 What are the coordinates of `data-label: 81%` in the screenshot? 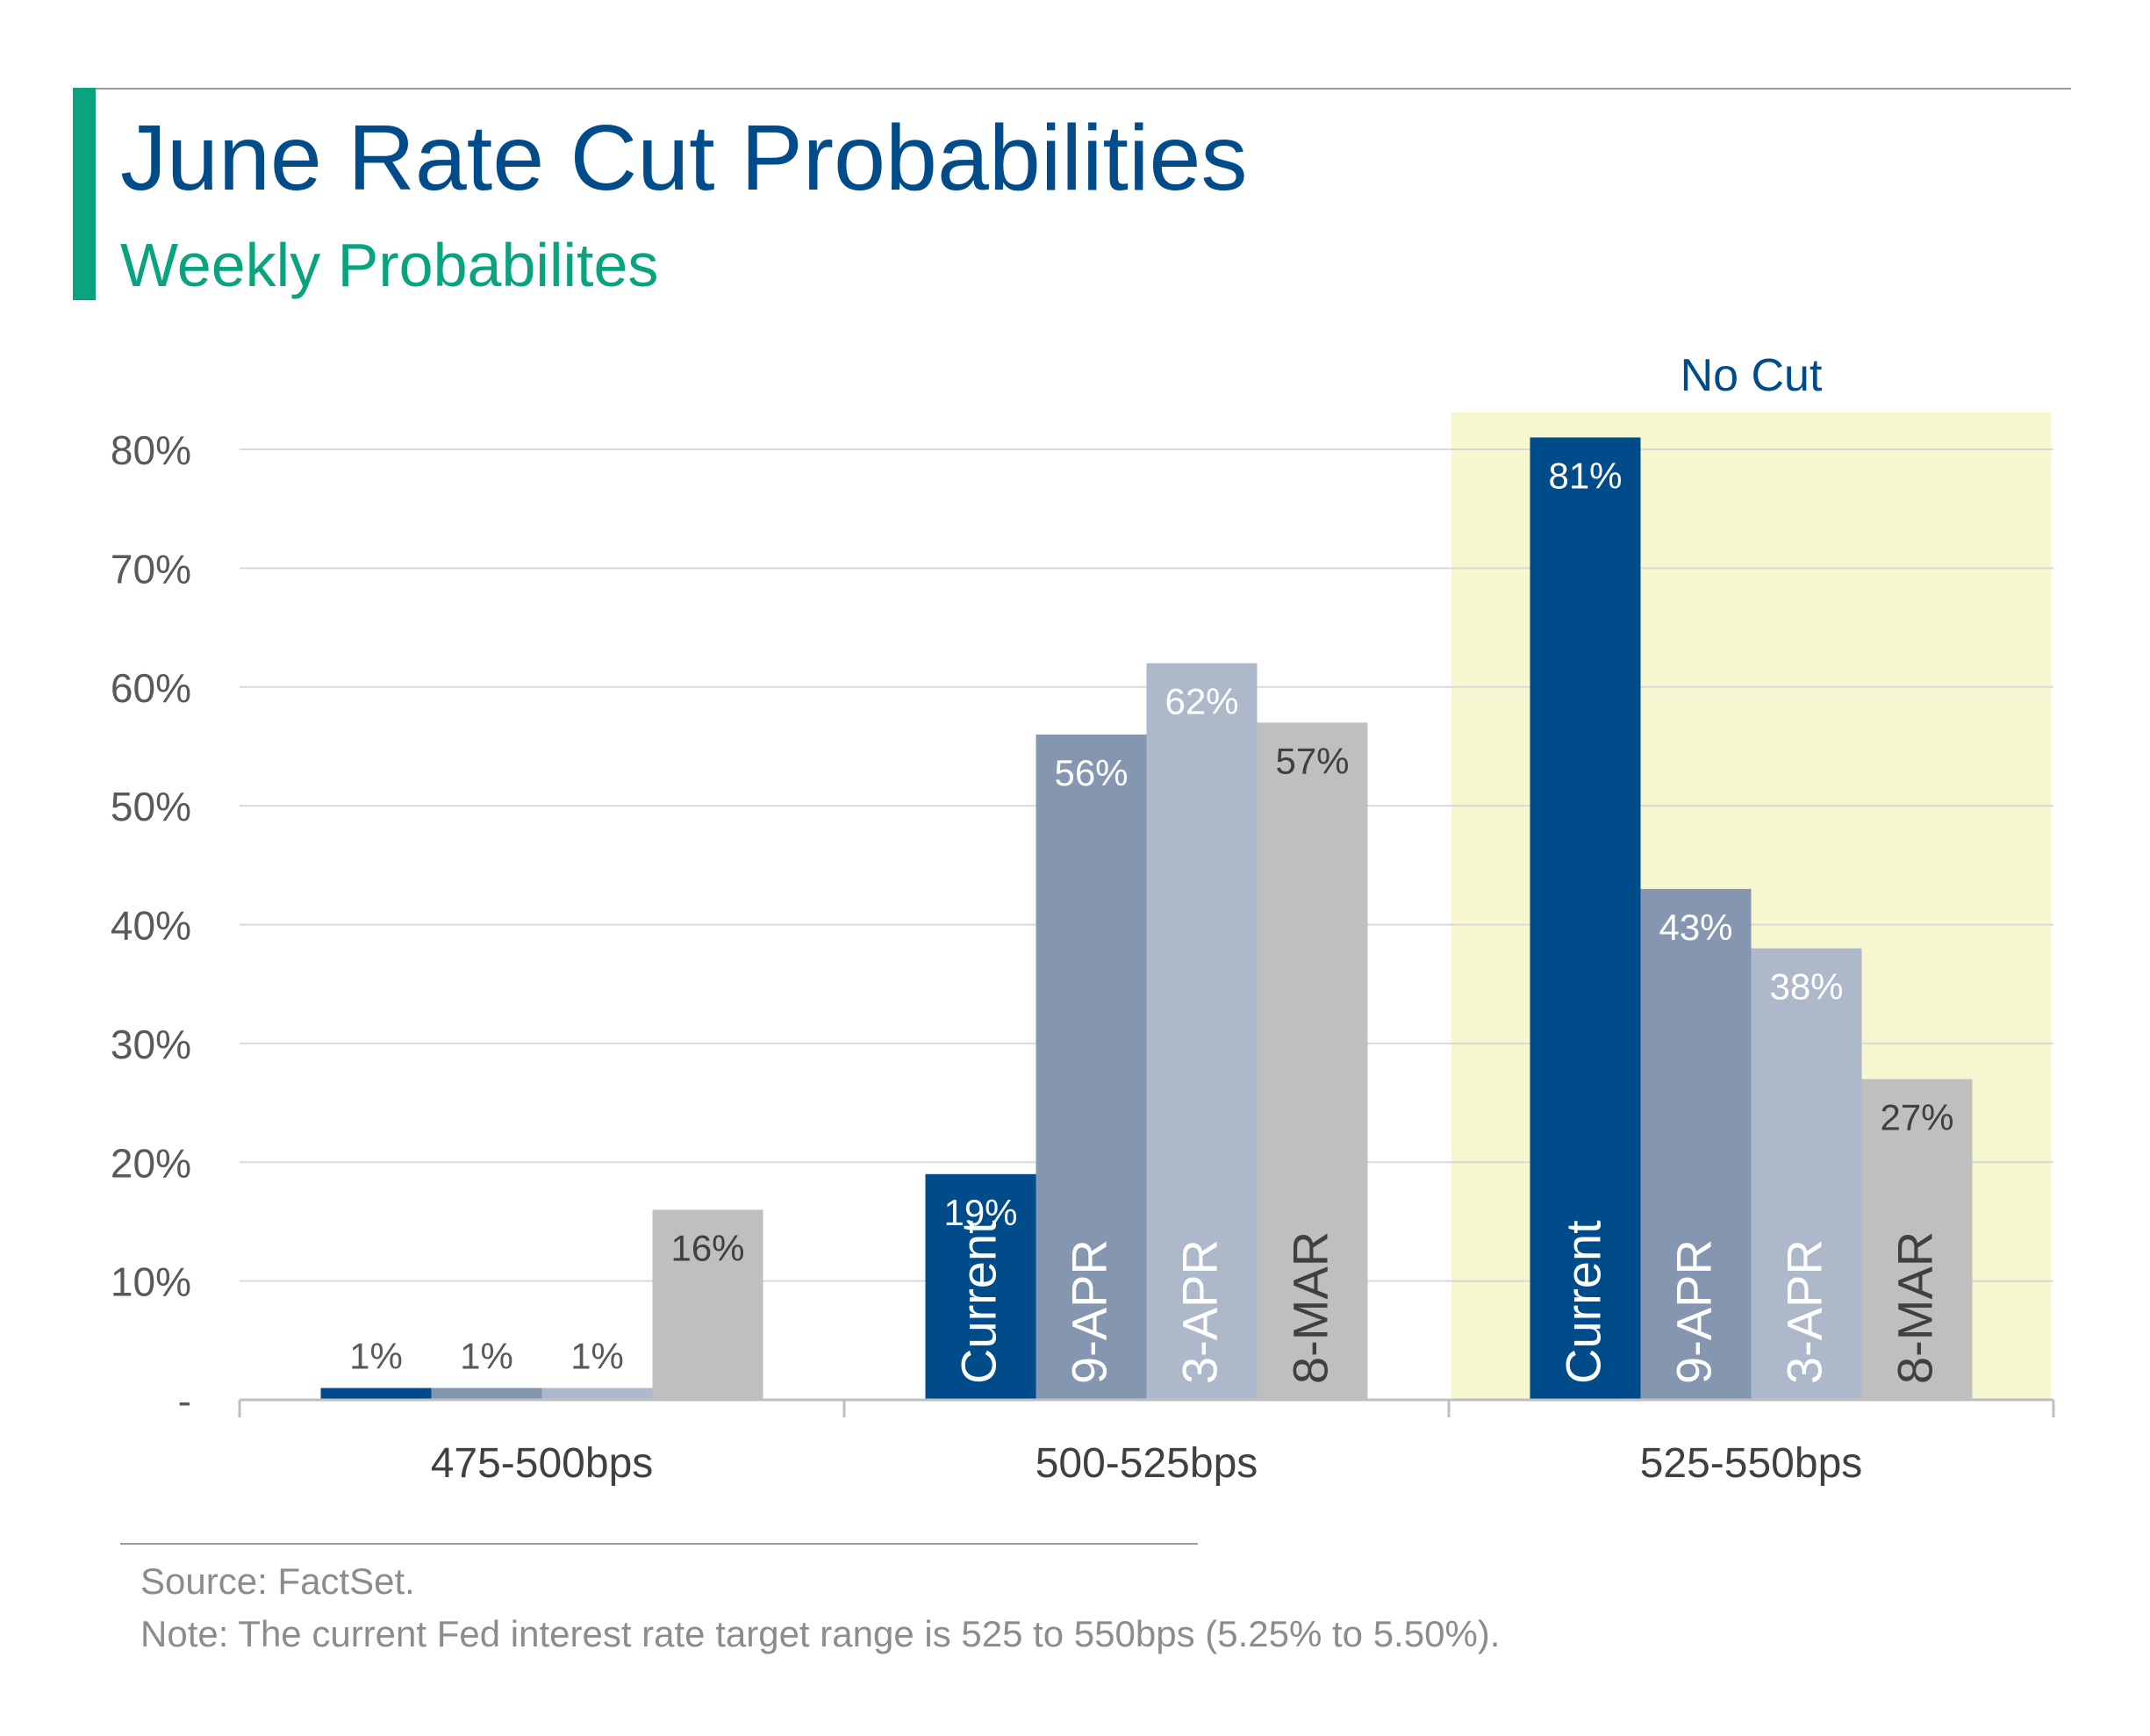 It's located at (1585, 475).